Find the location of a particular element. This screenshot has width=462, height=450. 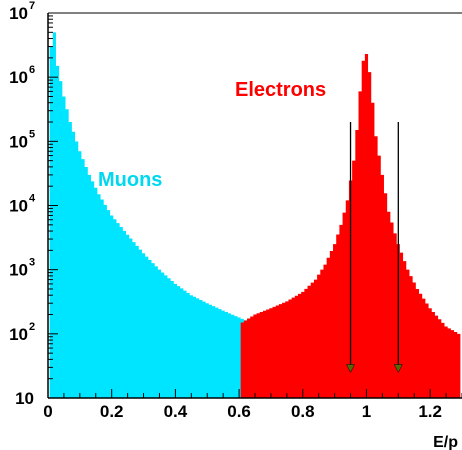

y-tick-label: 10 5 is located at coordinates (22, 139).